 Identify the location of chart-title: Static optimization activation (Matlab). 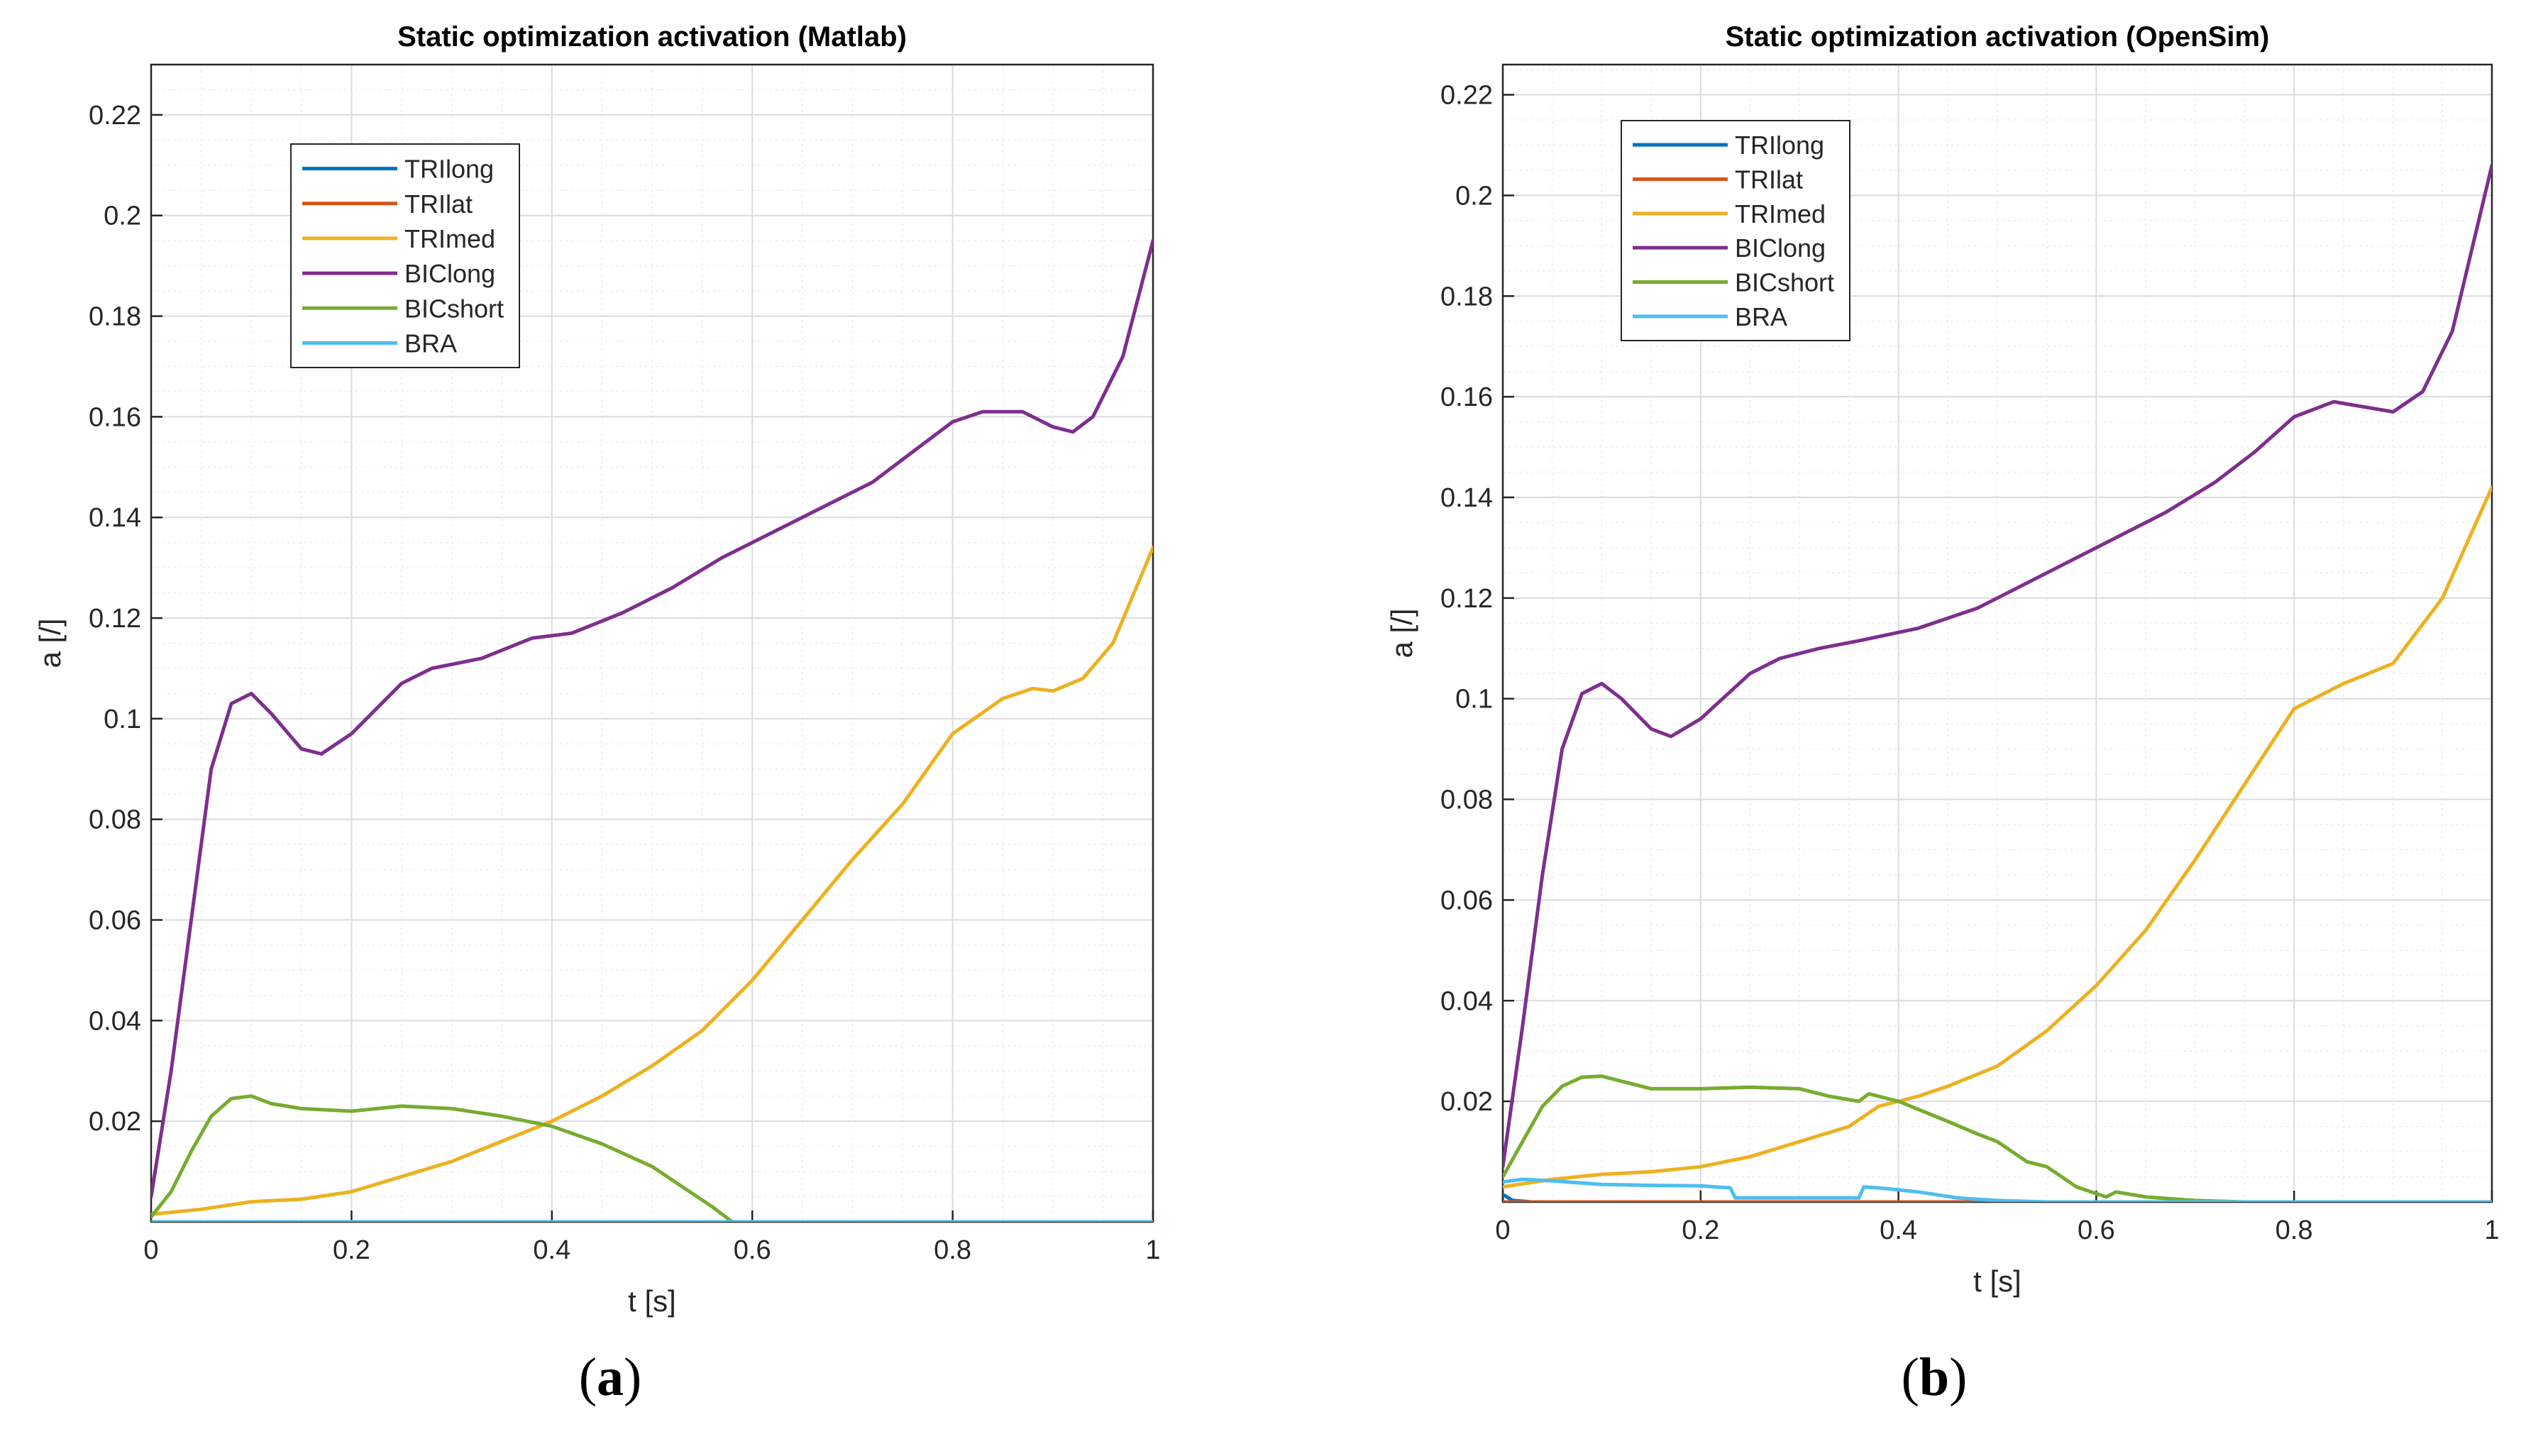
(652, 37).